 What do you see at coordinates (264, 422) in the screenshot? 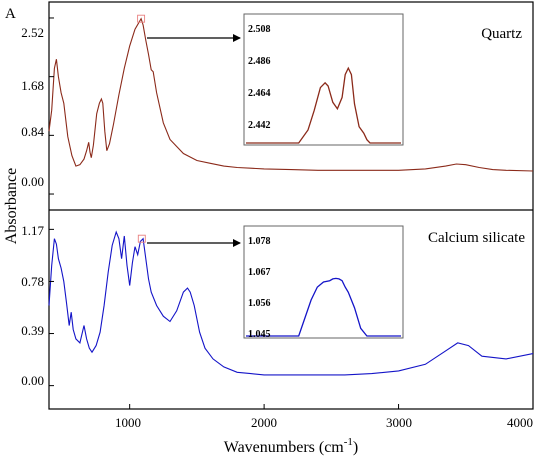
I see `xtick-label: 2000` at bounding box center [264, 422].